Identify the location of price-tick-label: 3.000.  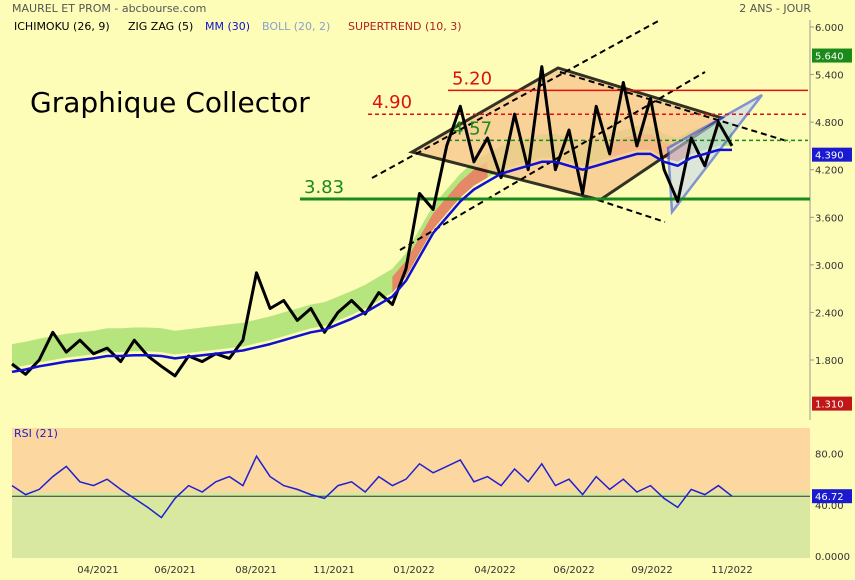
(829, 266).